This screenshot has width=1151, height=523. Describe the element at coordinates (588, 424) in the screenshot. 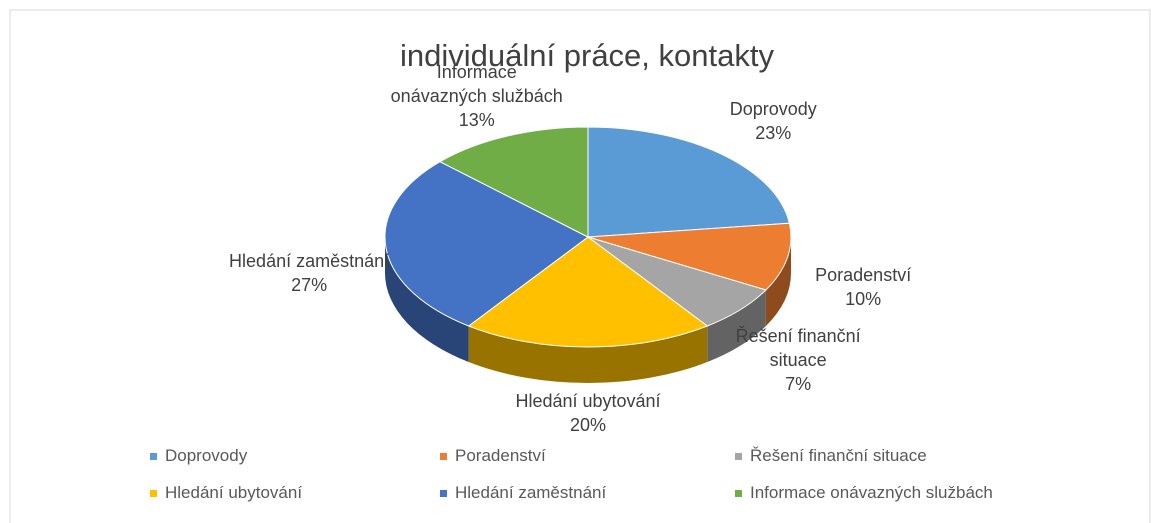

I see `data-label-value: 20%` at that location.